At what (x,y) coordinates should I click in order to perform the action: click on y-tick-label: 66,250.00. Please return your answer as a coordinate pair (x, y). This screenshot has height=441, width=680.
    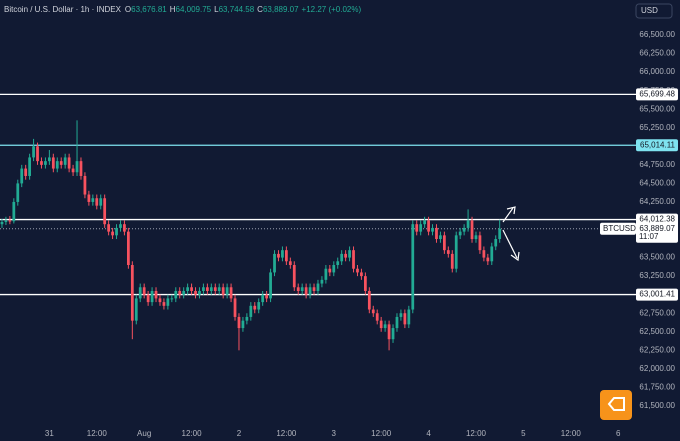
    Looking at the image, I should click on (657, 53).